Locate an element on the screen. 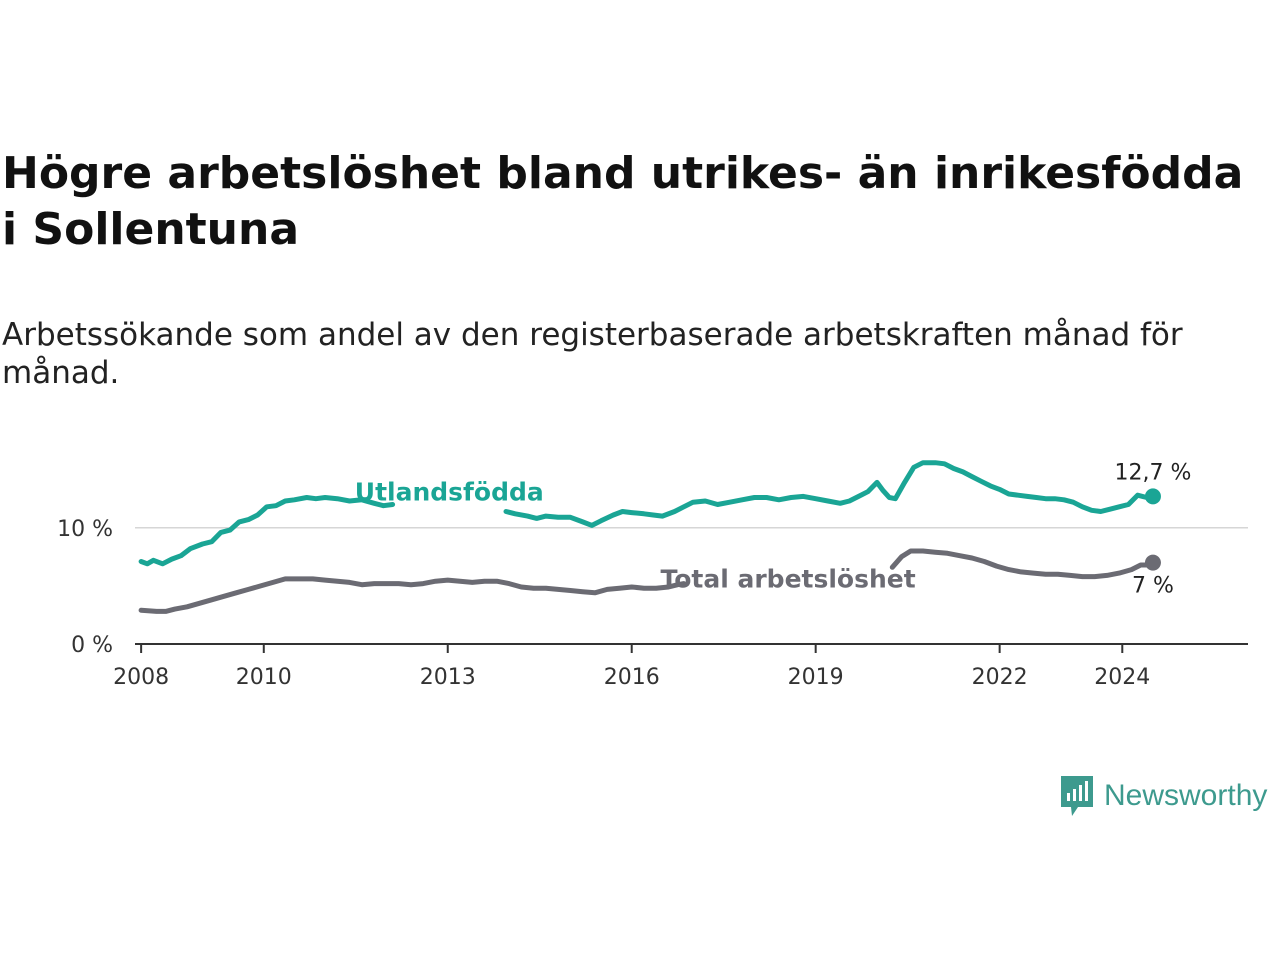 Image resolution: width=1280 pixels, height=960 pixels. newsworthy-logo: Newsworthy is located at coordinates (1162, 796).